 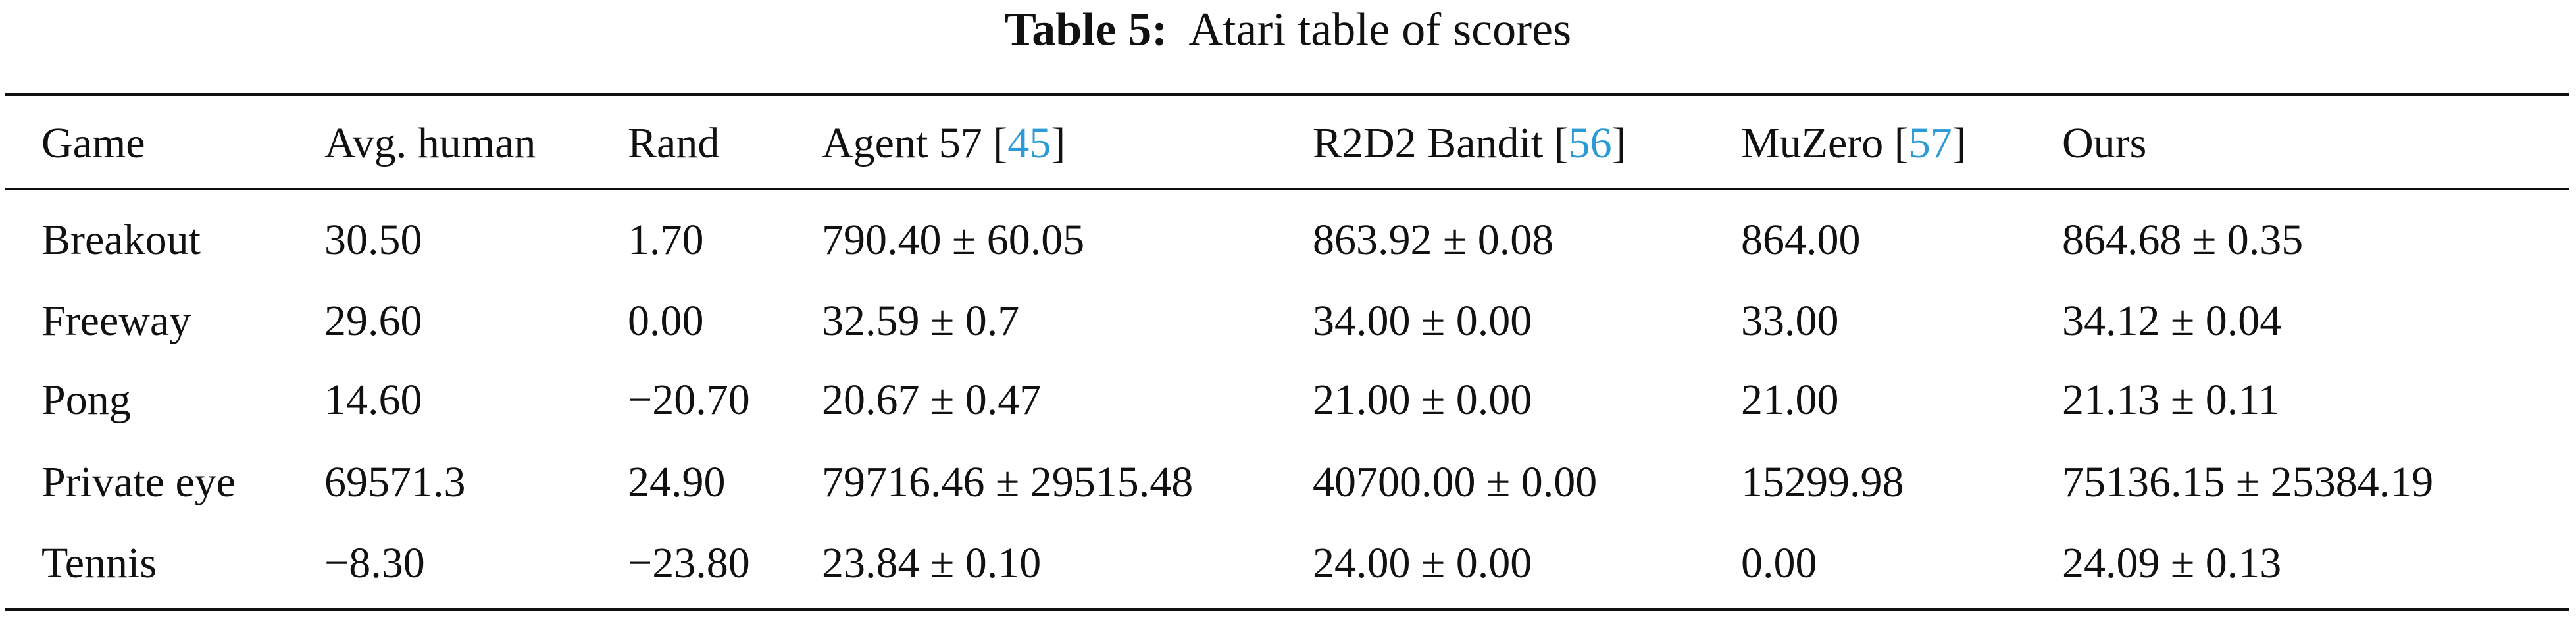 What do you see at coordinates (921, 321) in the screenshot?
I see `table-cell: 32.59 ± 0.7` at bounding box center [921, 321].